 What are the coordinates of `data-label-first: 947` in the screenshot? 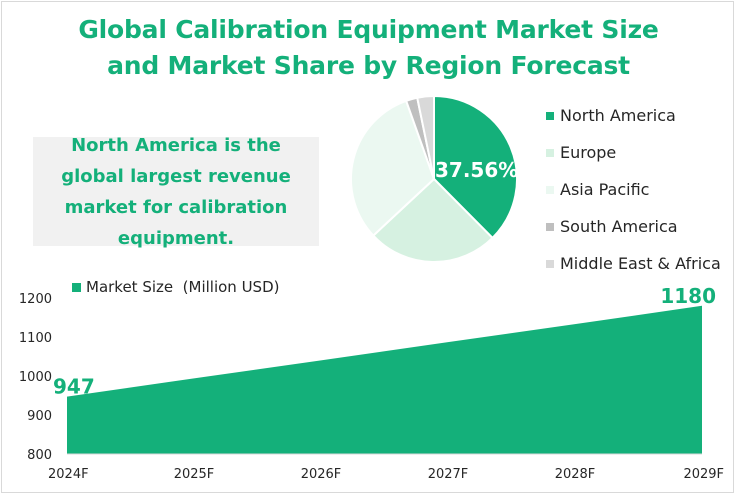 It's located at (74, 387).